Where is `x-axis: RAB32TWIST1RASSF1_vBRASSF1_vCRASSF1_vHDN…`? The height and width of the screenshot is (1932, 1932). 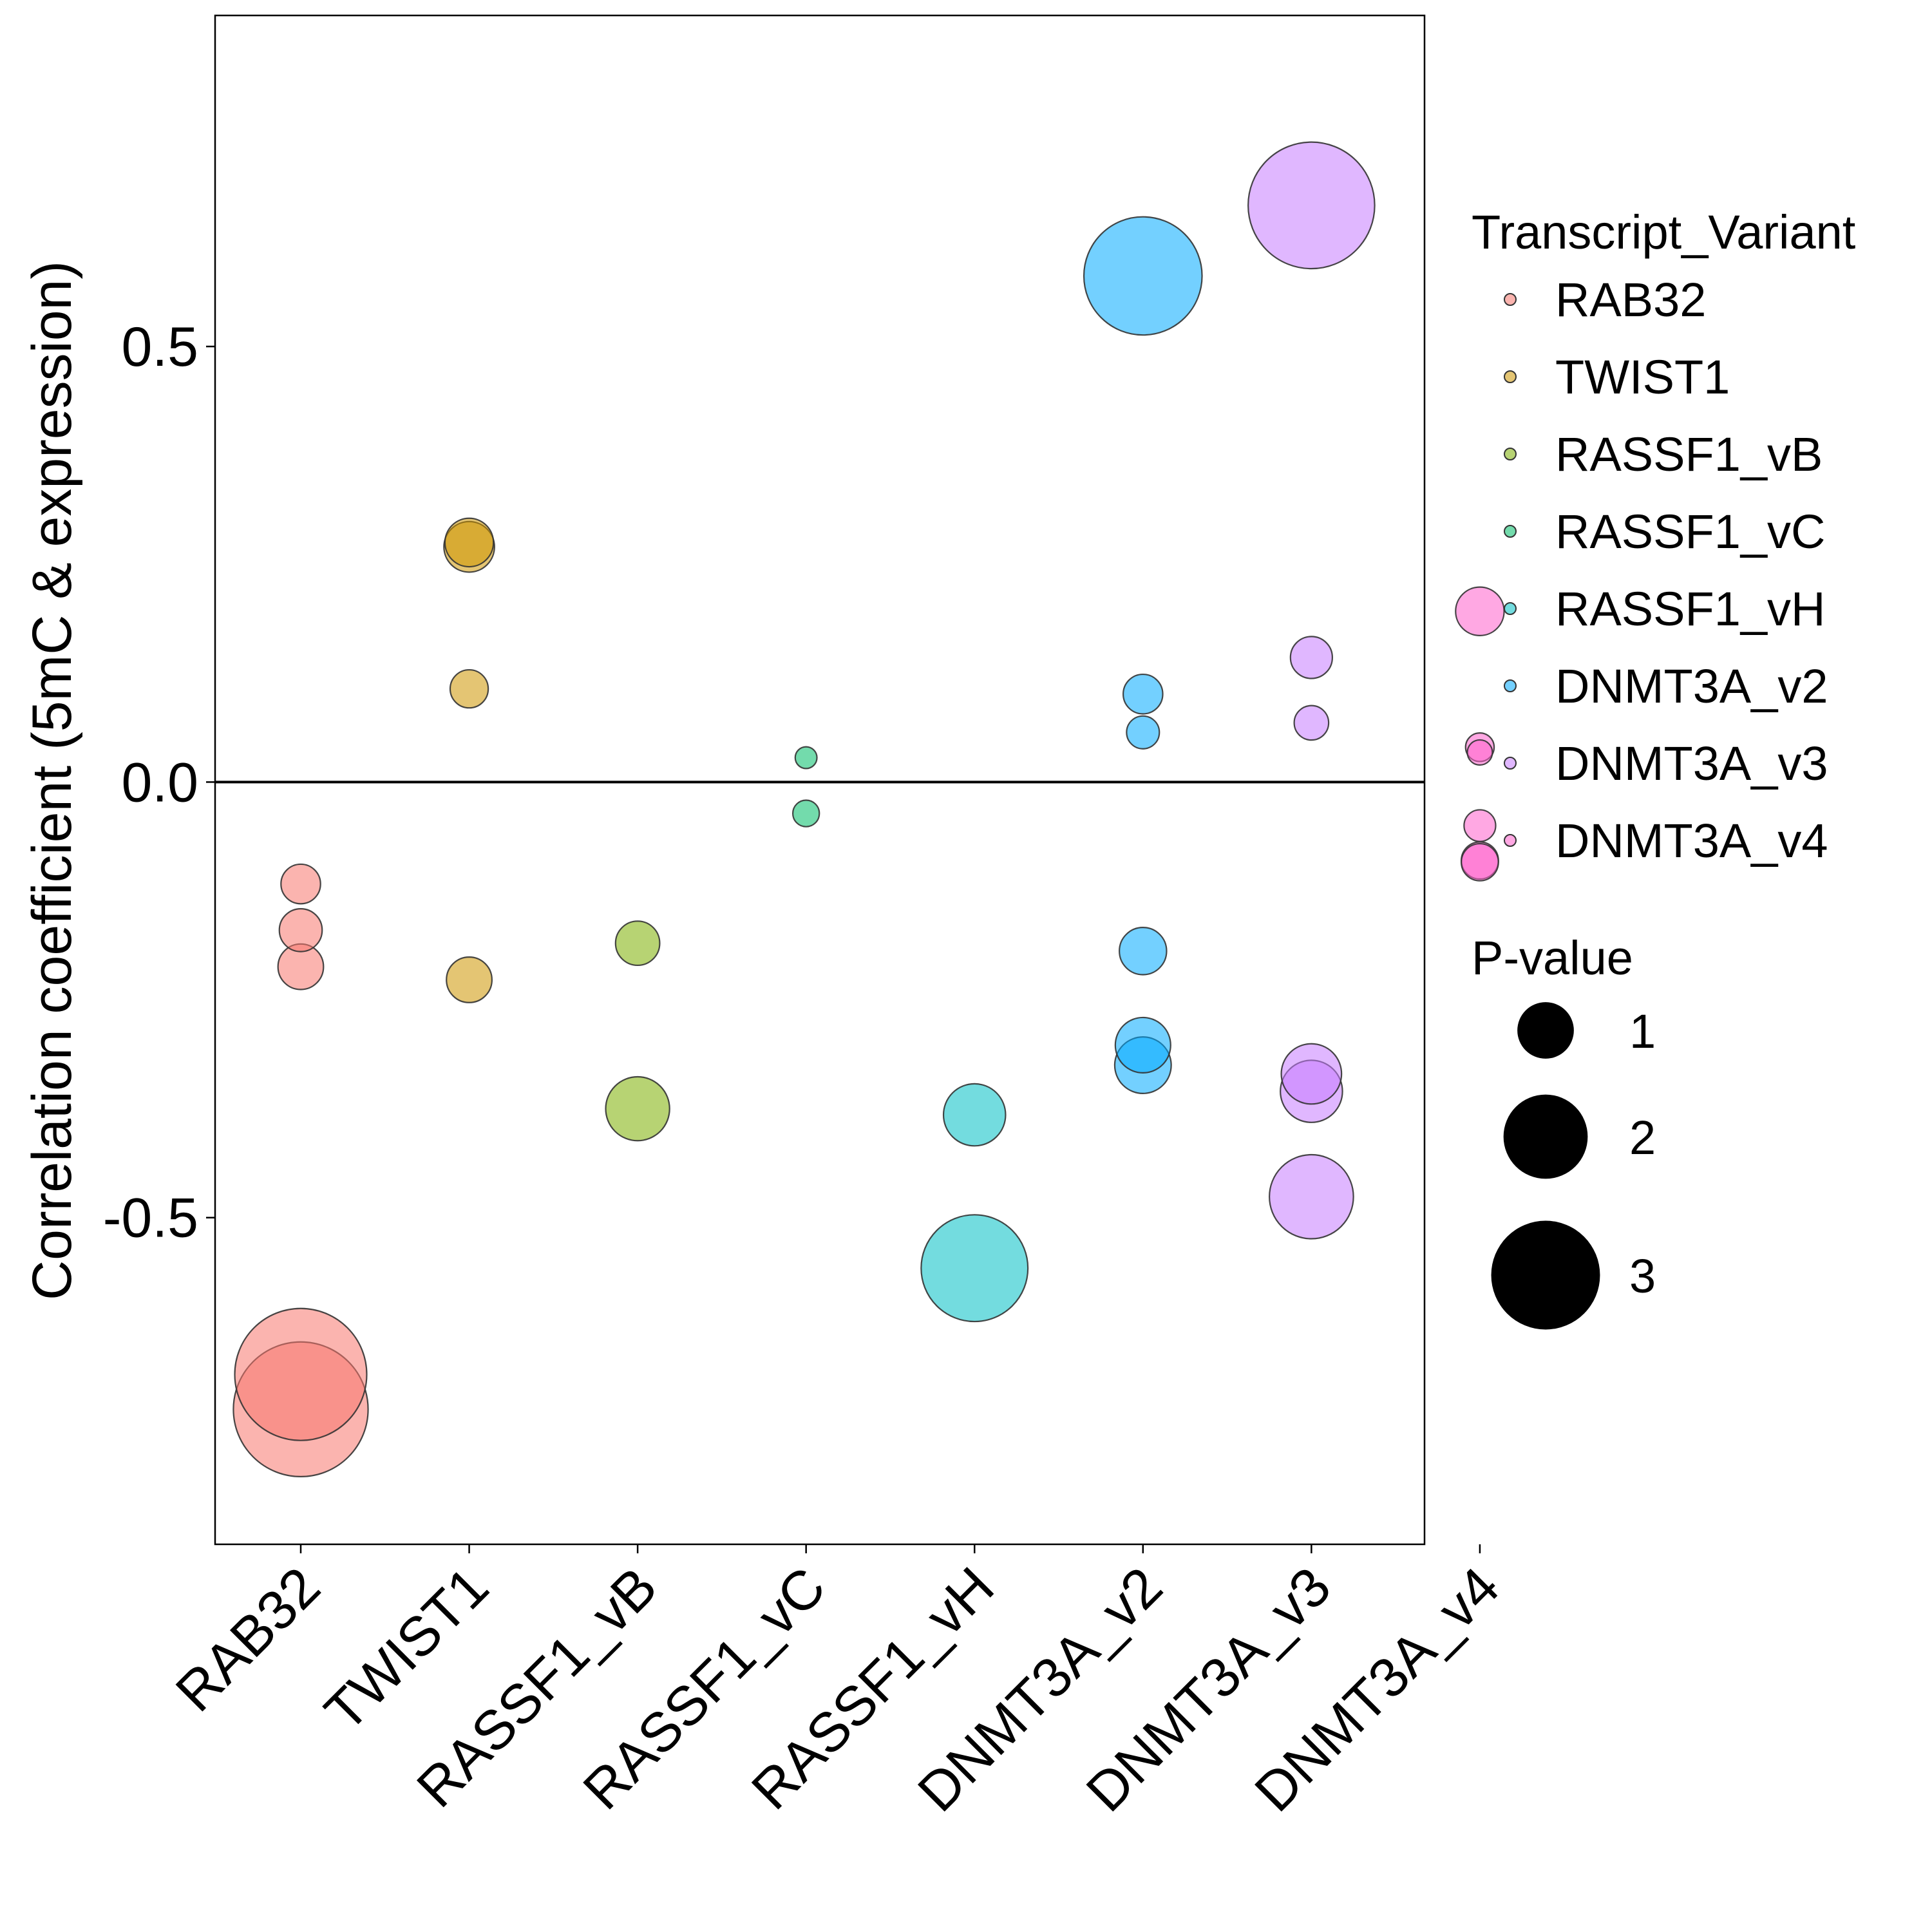
x-axis: RAB32TWIST1RASSF1_vBRASSF1_vCRASSF1_vHDN… is located at coordinates (838, 1684).